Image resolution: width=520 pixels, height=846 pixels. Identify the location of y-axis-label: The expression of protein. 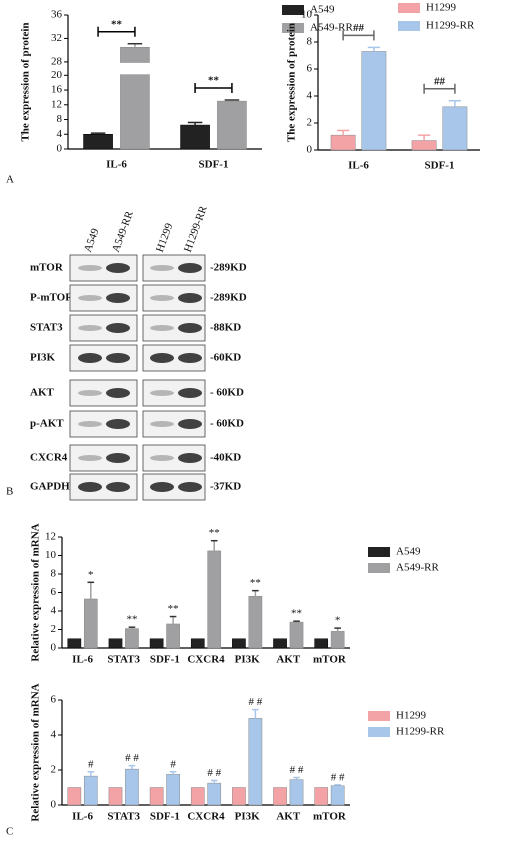
(26, 81).